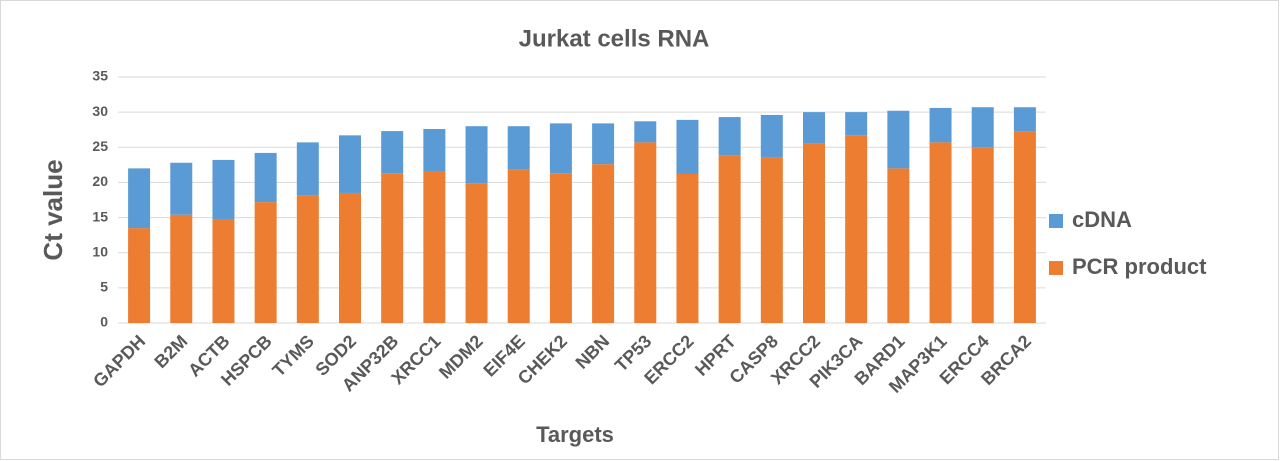 This screenshot has width=1280, height=461. Describe the element at coordinates (1102, 219) in the screenshot. I see `legend-label: cDNA` at that location.